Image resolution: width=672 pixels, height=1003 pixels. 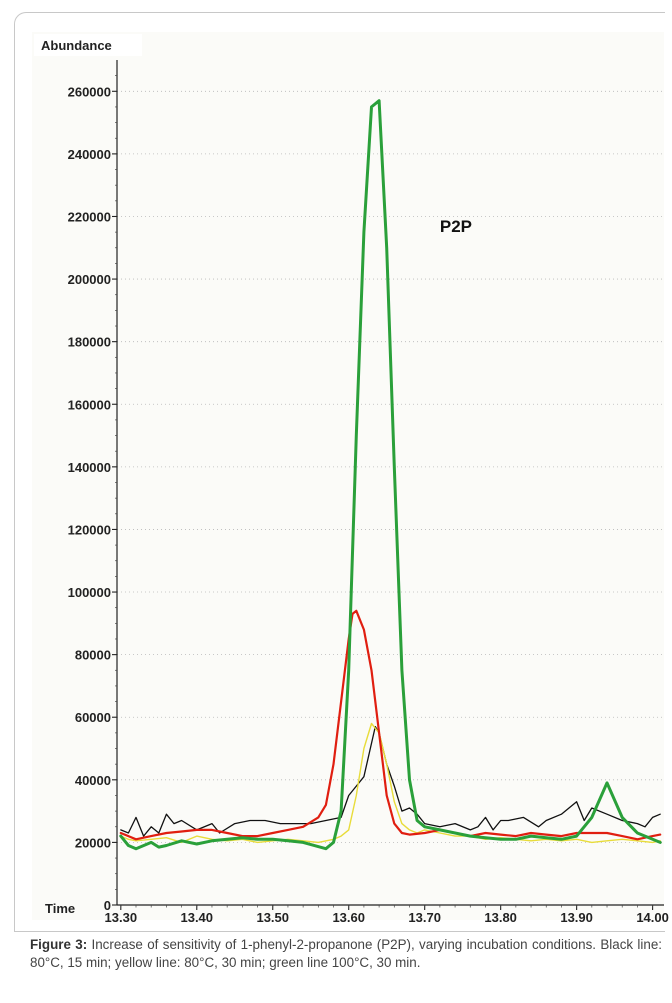 What do you see at coordinates (89, 404) in the screenshot?
I see `y-tick-label: 160000` at bounding box center [89, 404].